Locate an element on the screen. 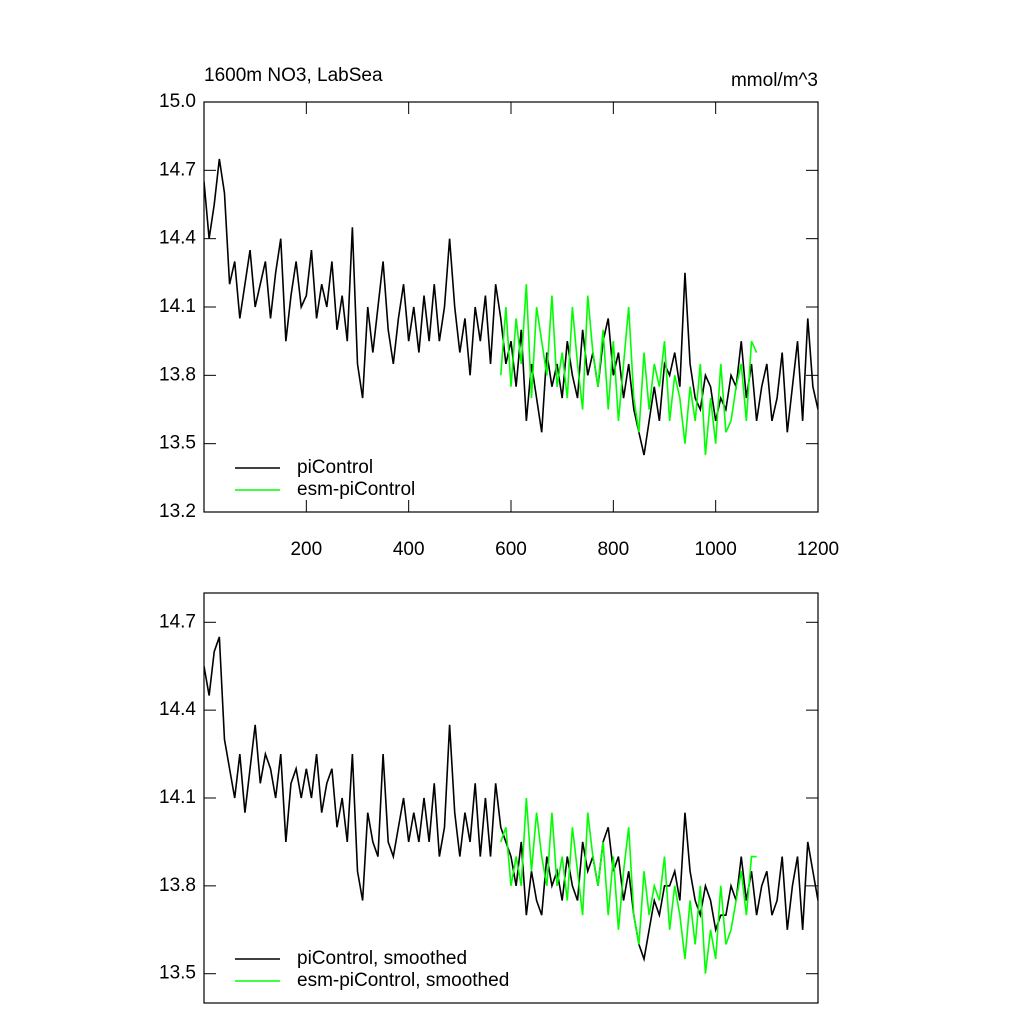  y-tick-label: 15.0 is located at coordinates (177, 101).